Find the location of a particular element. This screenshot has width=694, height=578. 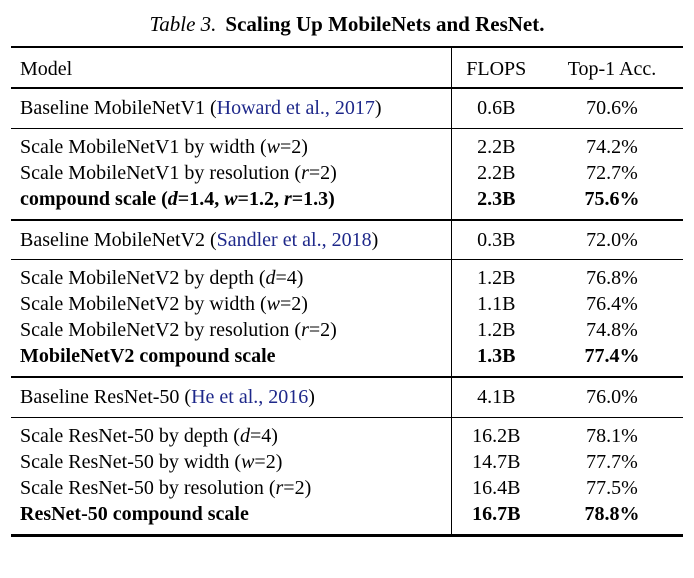

model-cell: Scale ResNet-50 by depth (d=4) is located at coordinates (231, 433).